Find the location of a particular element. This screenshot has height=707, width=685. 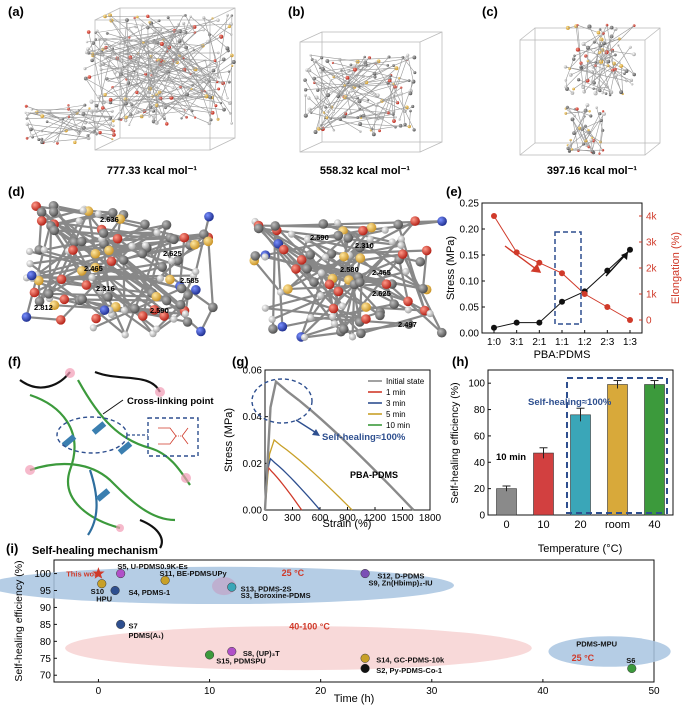

pointer-line is located at coordinates (113, 407).